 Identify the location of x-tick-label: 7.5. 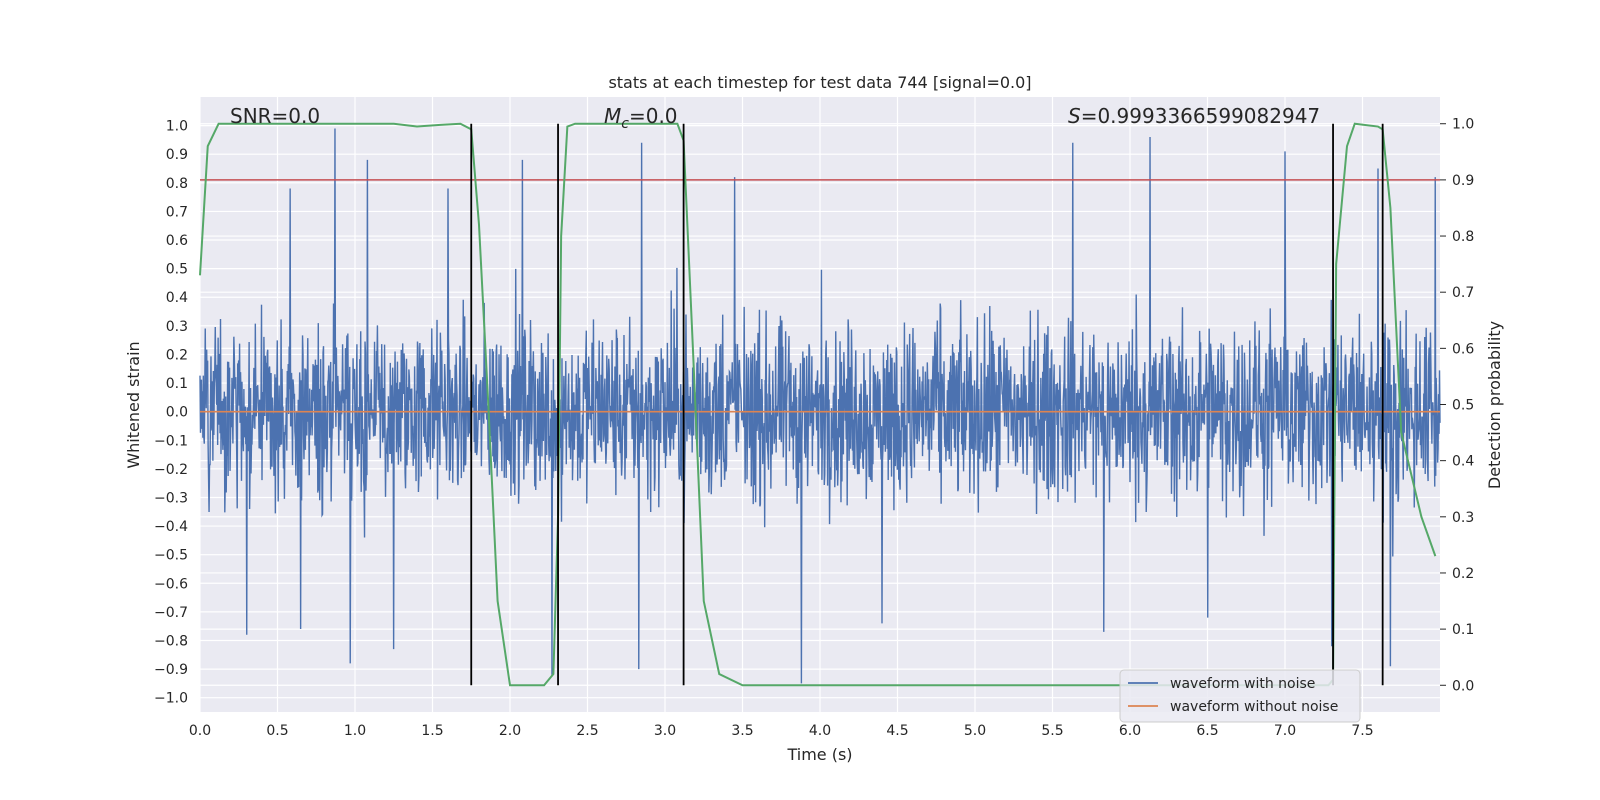
(1362, 731).